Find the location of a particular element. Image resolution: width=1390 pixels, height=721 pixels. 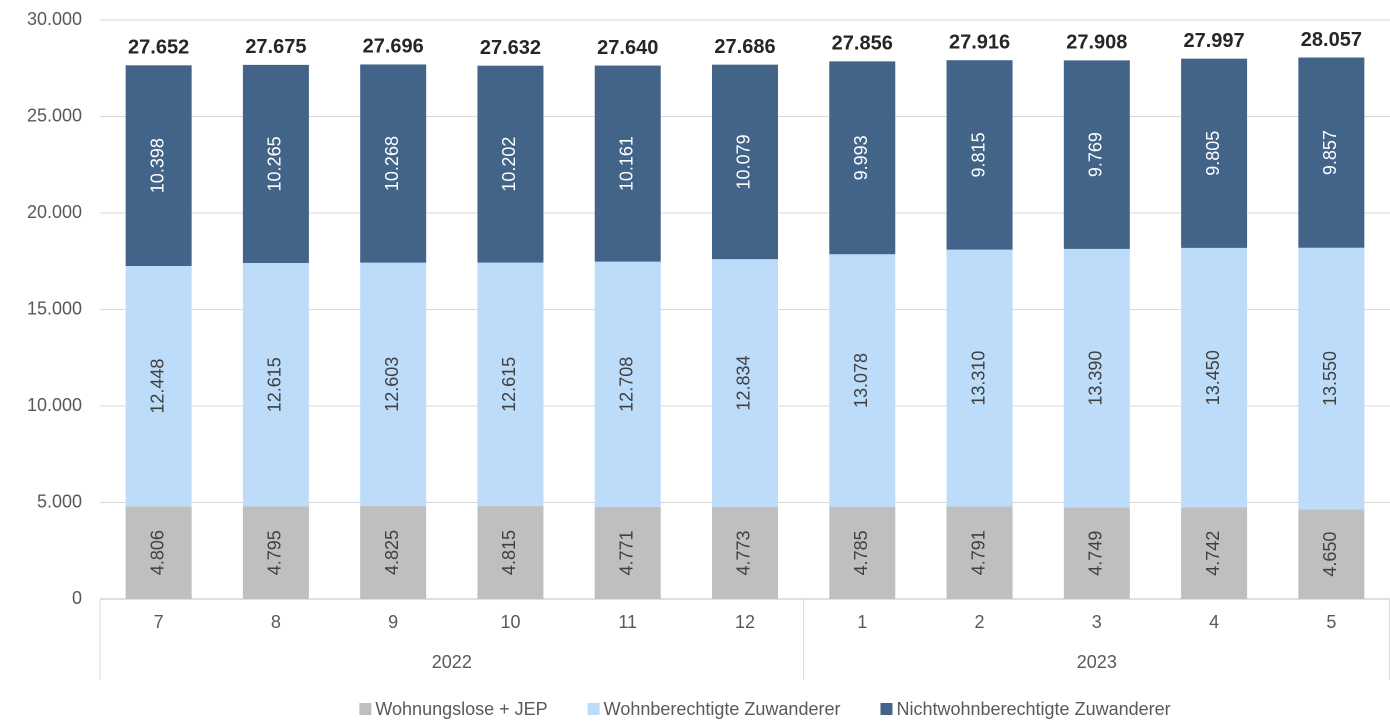

data-label: 4.806 is located at coordinates (157, 552).